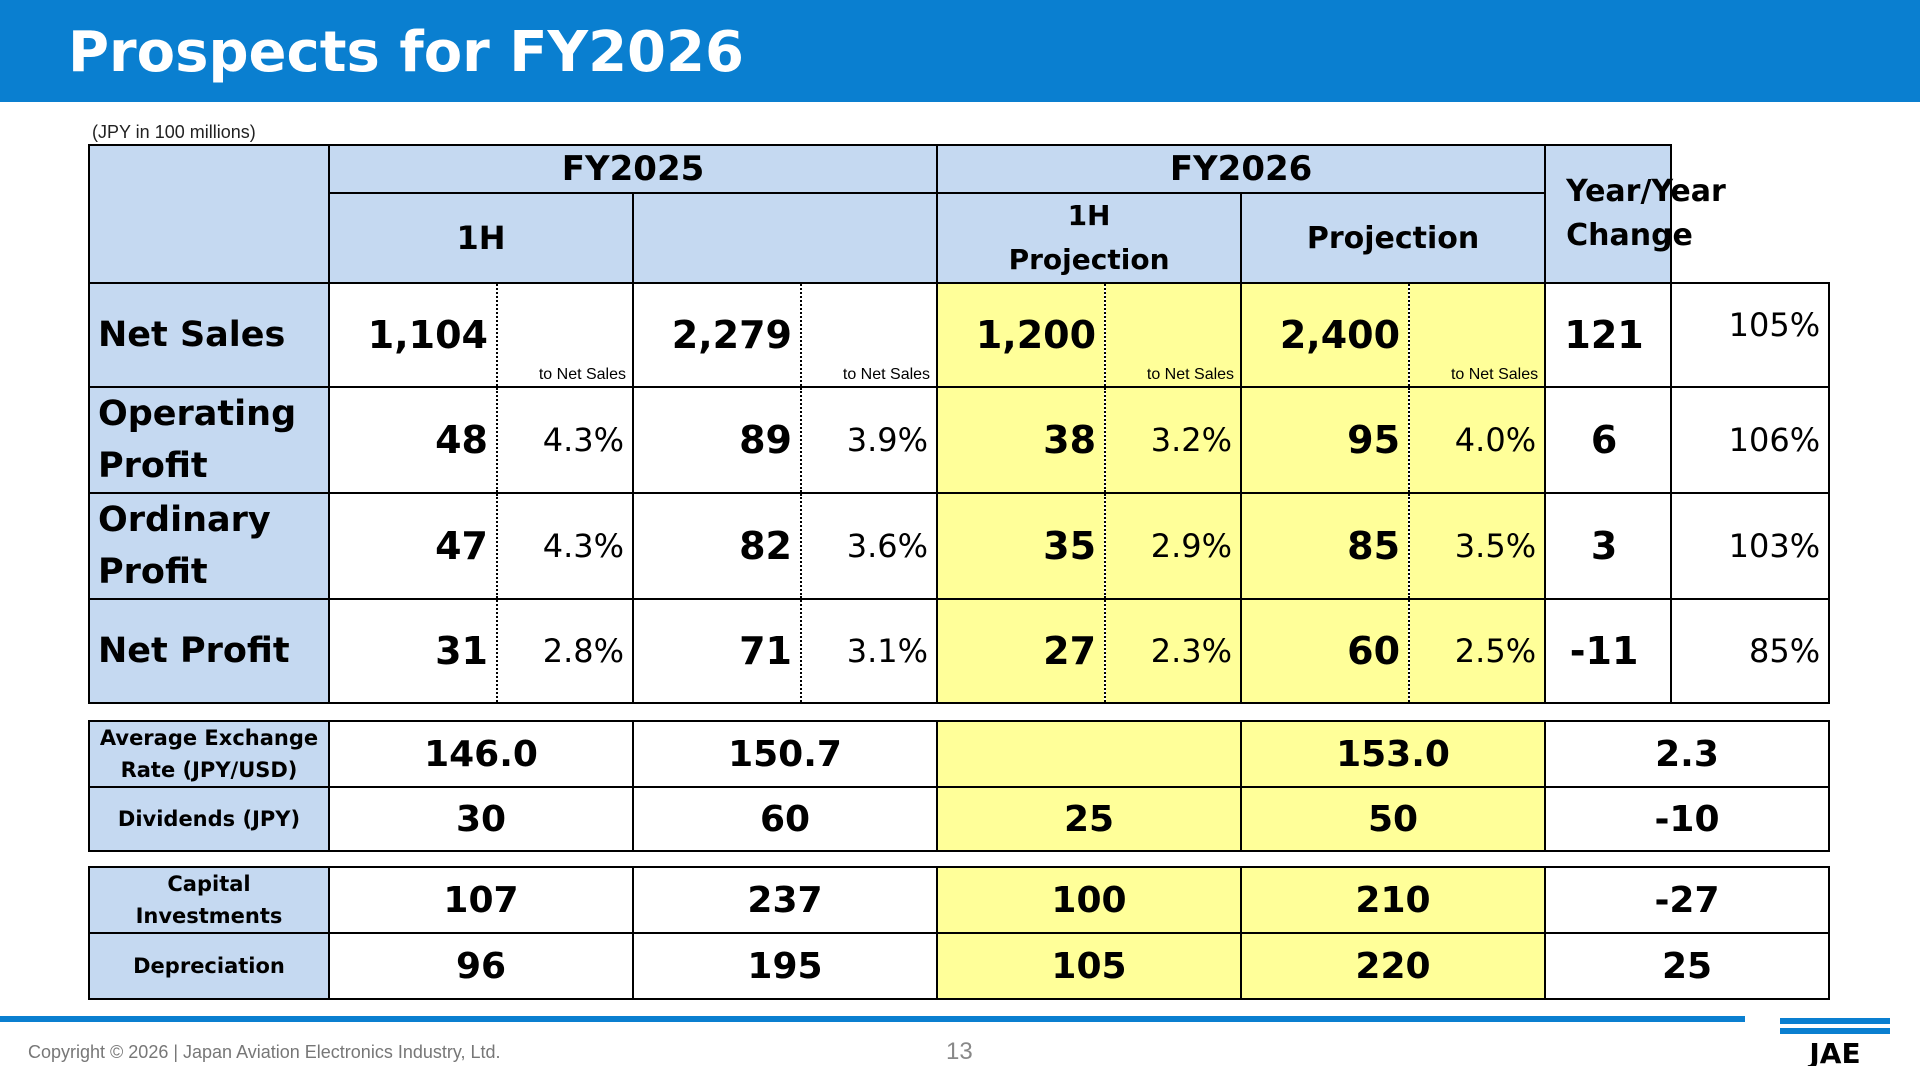 This screenshot has width=1920, height=1080. I want to click on op-profit-fy25-full-ratio: 3.9%, so click(869, 440).